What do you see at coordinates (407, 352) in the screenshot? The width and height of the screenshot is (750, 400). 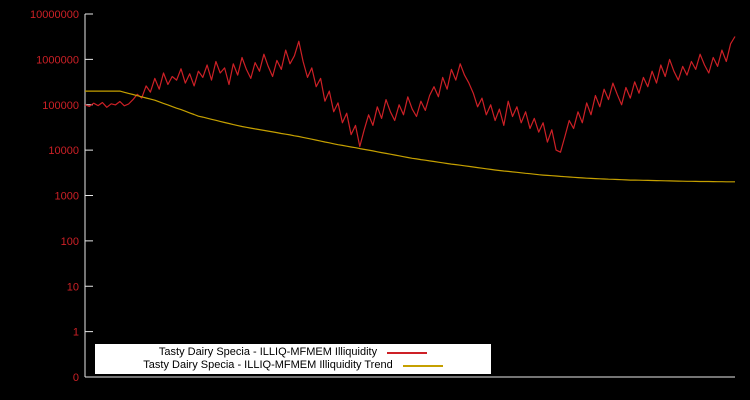 I see `legend-line-sample-illiquidity` at bounding box center [407, 352].